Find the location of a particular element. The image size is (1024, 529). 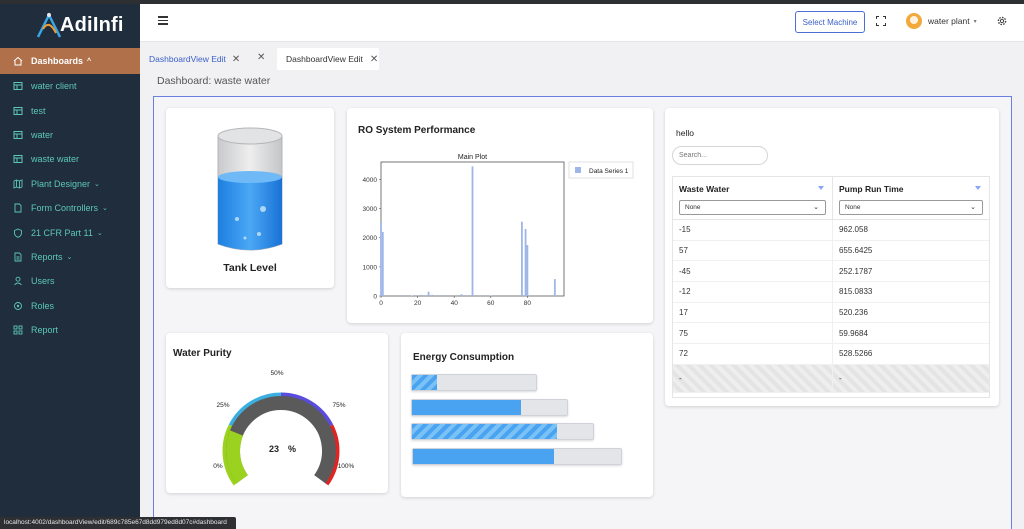

water-purity-widget: Water Purity 0% 25% 50% 75% 100% 23 % is located at coordinates (277, 413).